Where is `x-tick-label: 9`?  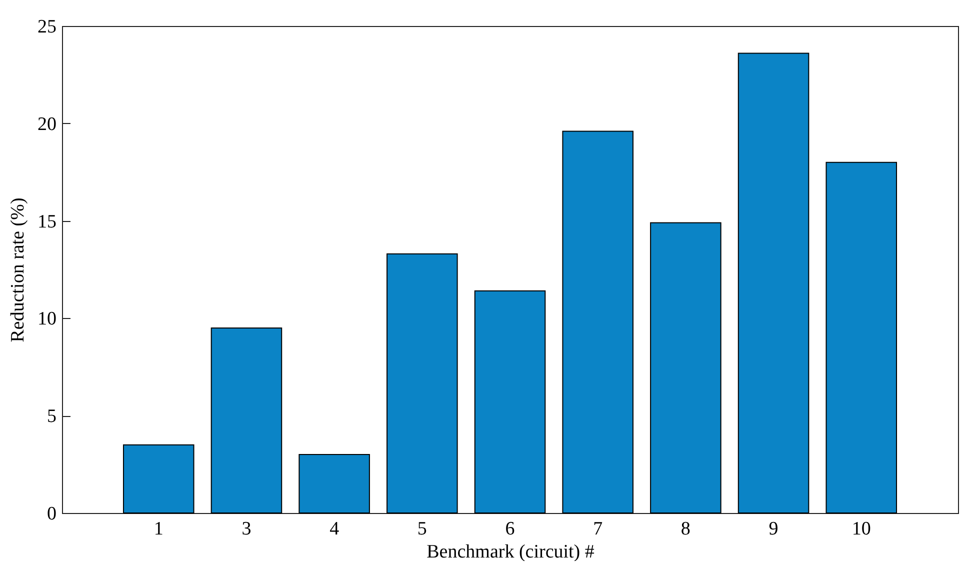 x-tick-label: 9 is located at coordinates (773, 529).